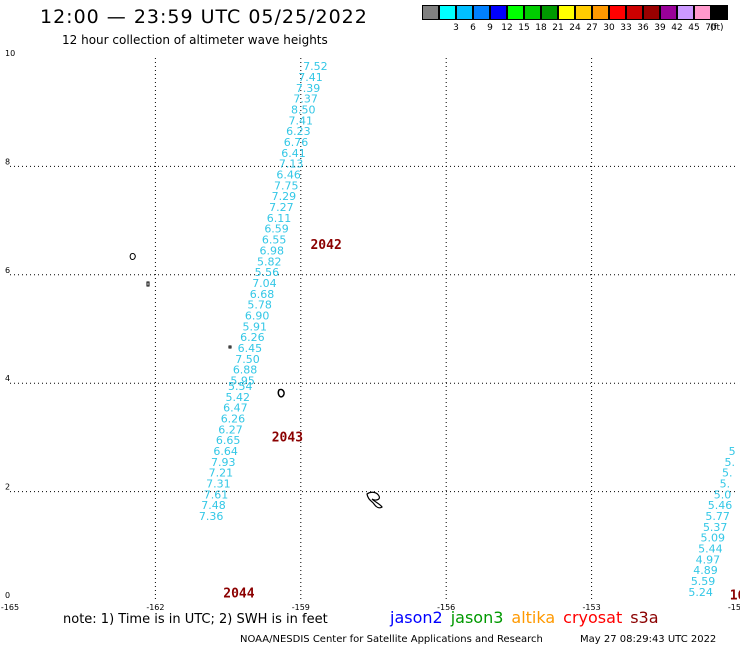 This screenshot has height=650, width=740. Describe the element at coordinates (223, 462) in the screenshot. I see `wave-height-value: 7.93` at that location.